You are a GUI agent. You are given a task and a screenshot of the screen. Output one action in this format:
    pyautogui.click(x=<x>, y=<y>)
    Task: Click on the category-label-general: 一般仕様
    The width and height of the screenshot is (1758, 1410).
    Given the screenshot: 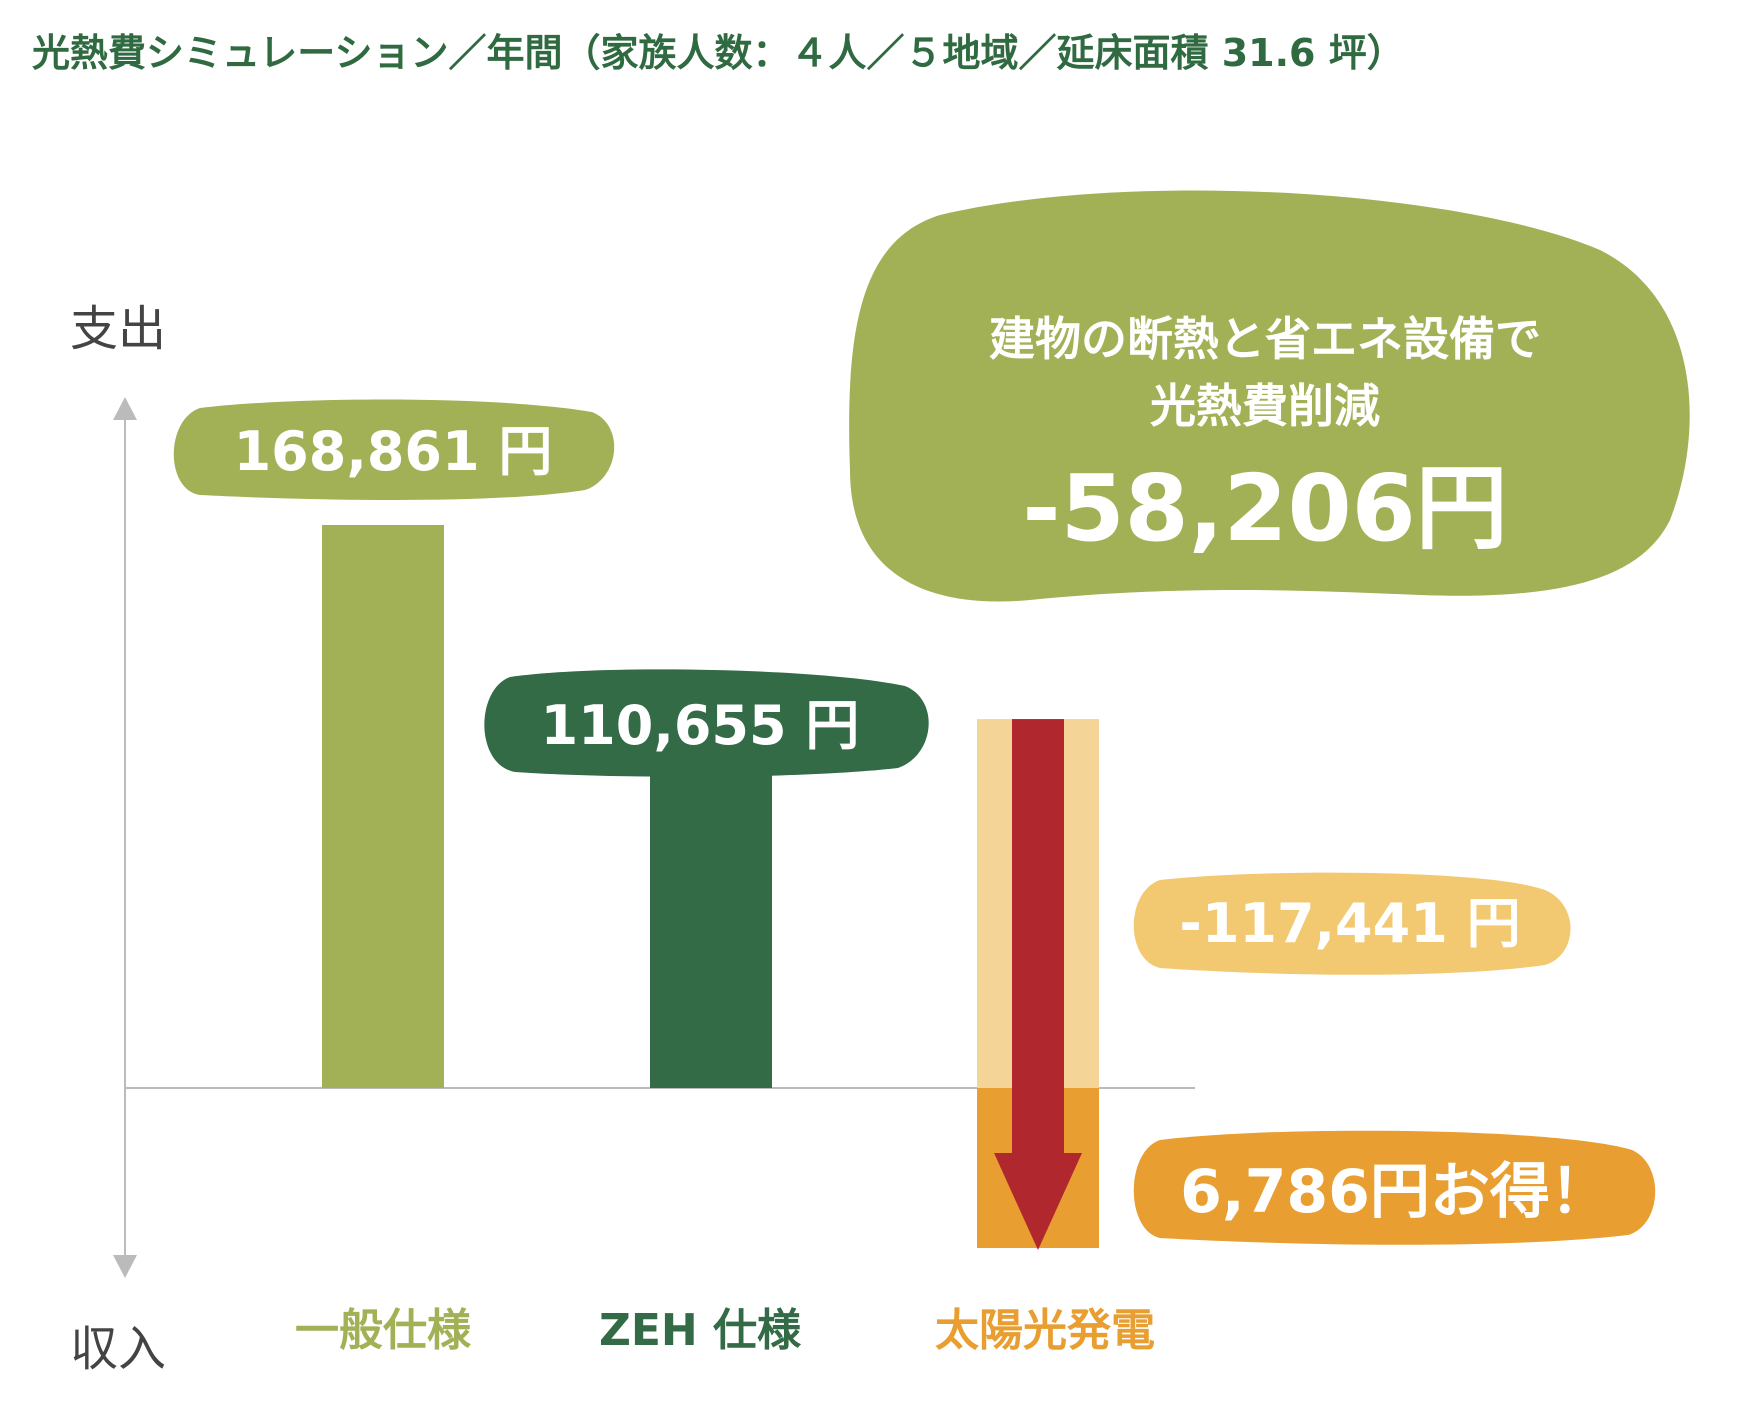 What is the action you would take?
    pyautogui.click(x=383, y=1330)
    